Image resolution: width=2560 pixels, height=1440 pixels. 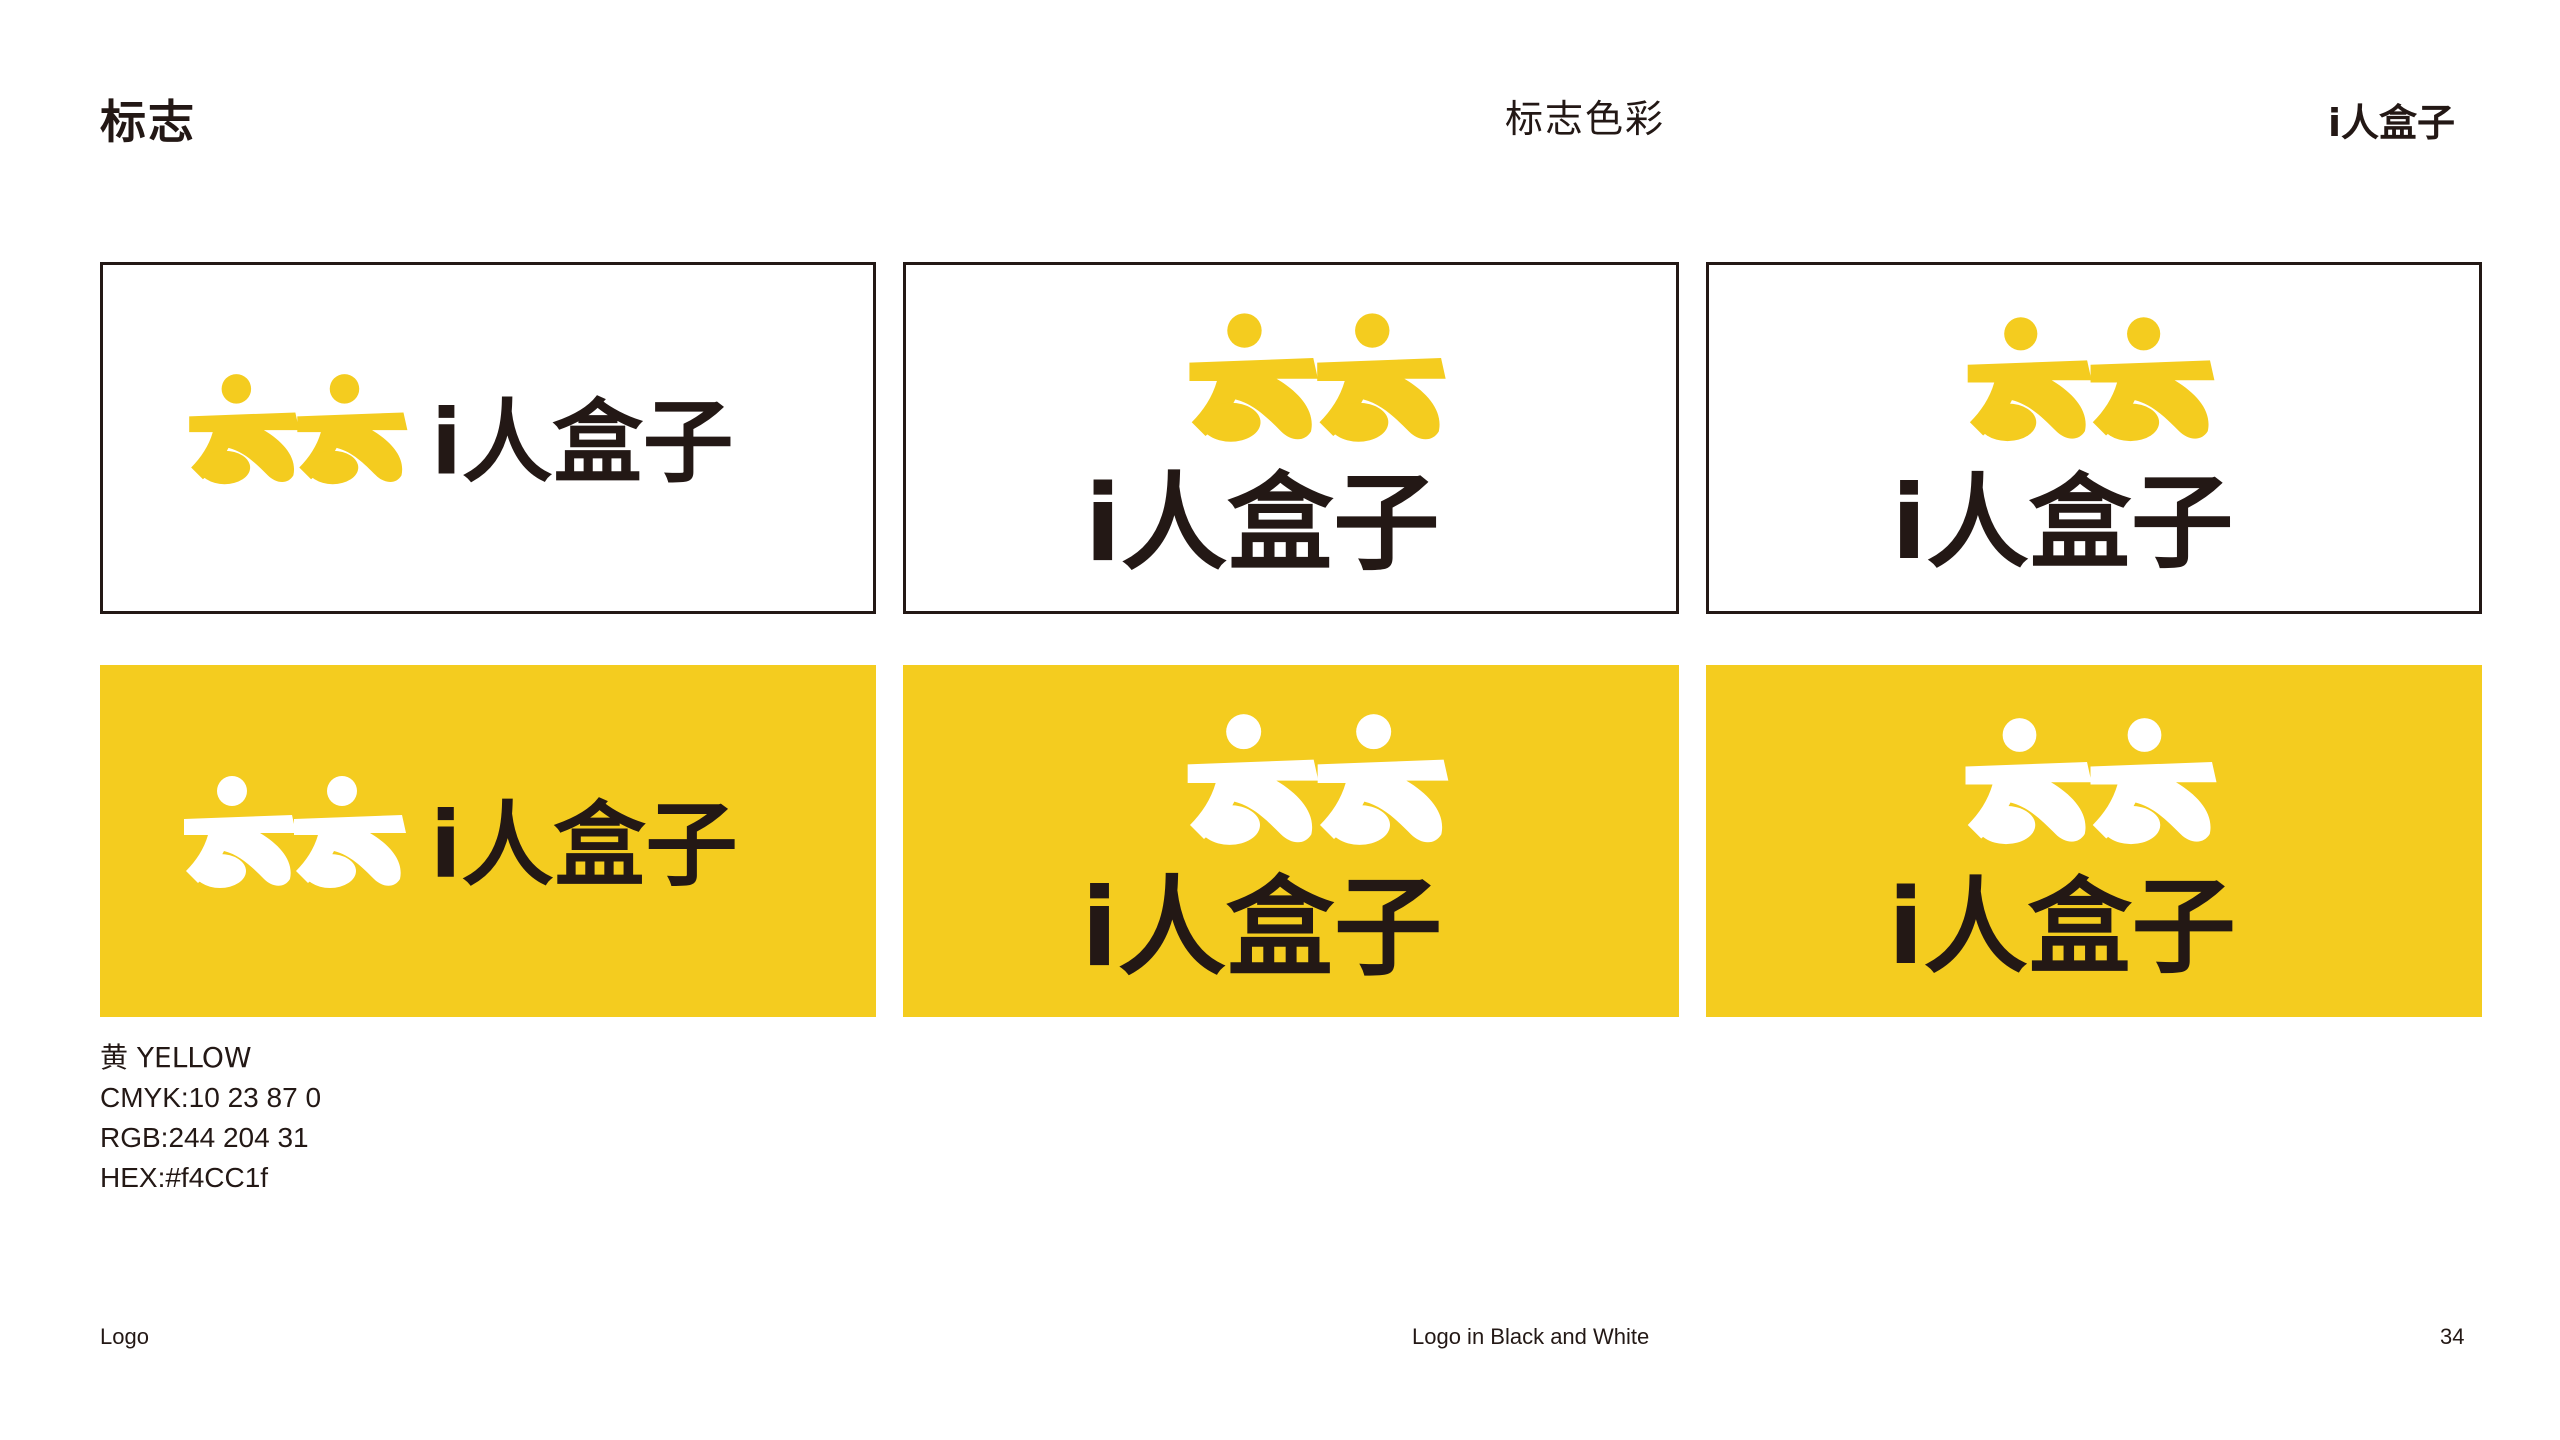 I want to click on brand-logo-icon: i人盒子, so click(x=2391, y=121).